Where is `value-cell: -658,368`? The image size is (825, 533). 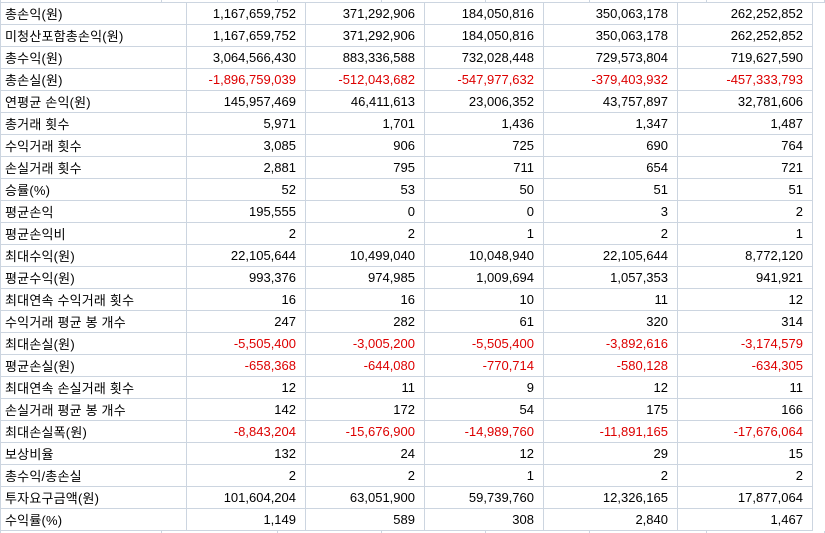
value-cell: -658,368 is located at coordinates (246, 366).